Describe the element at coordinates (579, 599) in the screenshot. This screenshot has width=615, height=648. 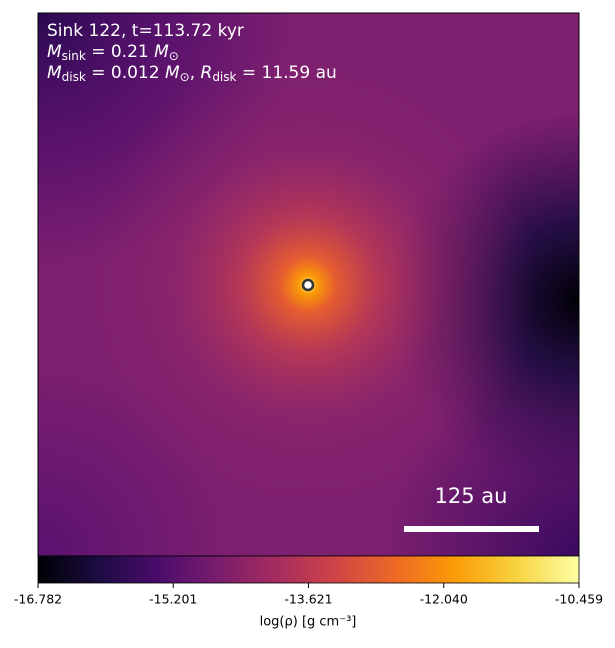
I see `colorbar-tick-label: -10.459` at that location.